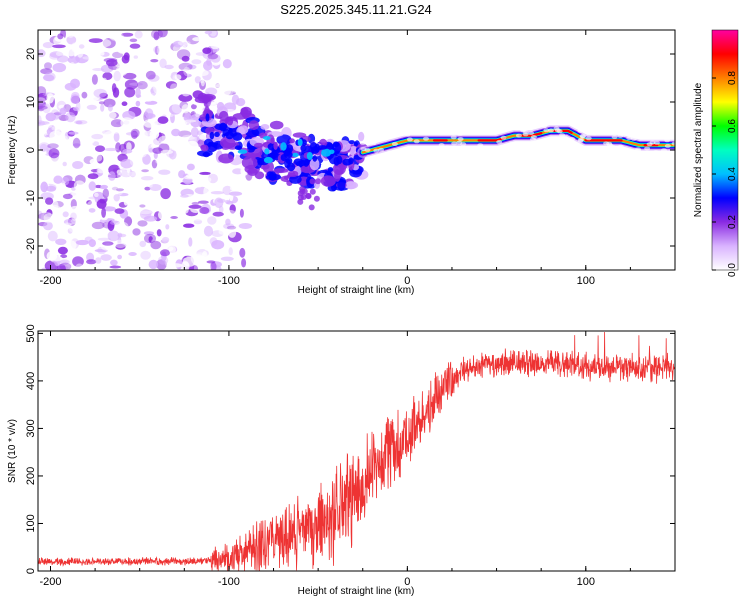 The image size is (750, 600). I want to click on spectrogram-x-label: Height of straight line (km), so click(356, 290).